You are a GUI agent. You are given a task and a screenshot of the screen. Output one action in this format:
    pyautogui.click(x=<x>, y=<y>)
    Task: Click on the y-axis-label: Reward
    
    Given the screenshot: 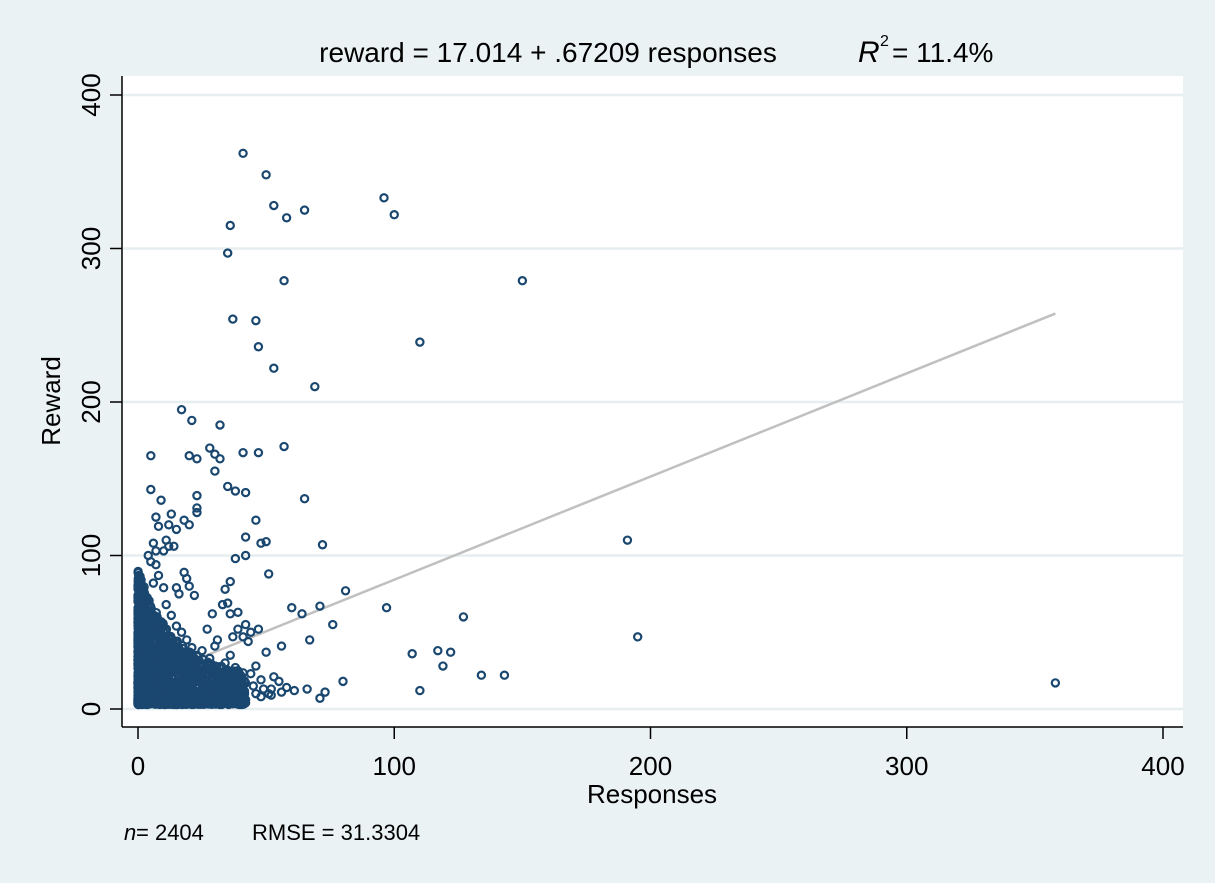 What is the action you would take?
    pyautogui.click(x=51, y=401)
    